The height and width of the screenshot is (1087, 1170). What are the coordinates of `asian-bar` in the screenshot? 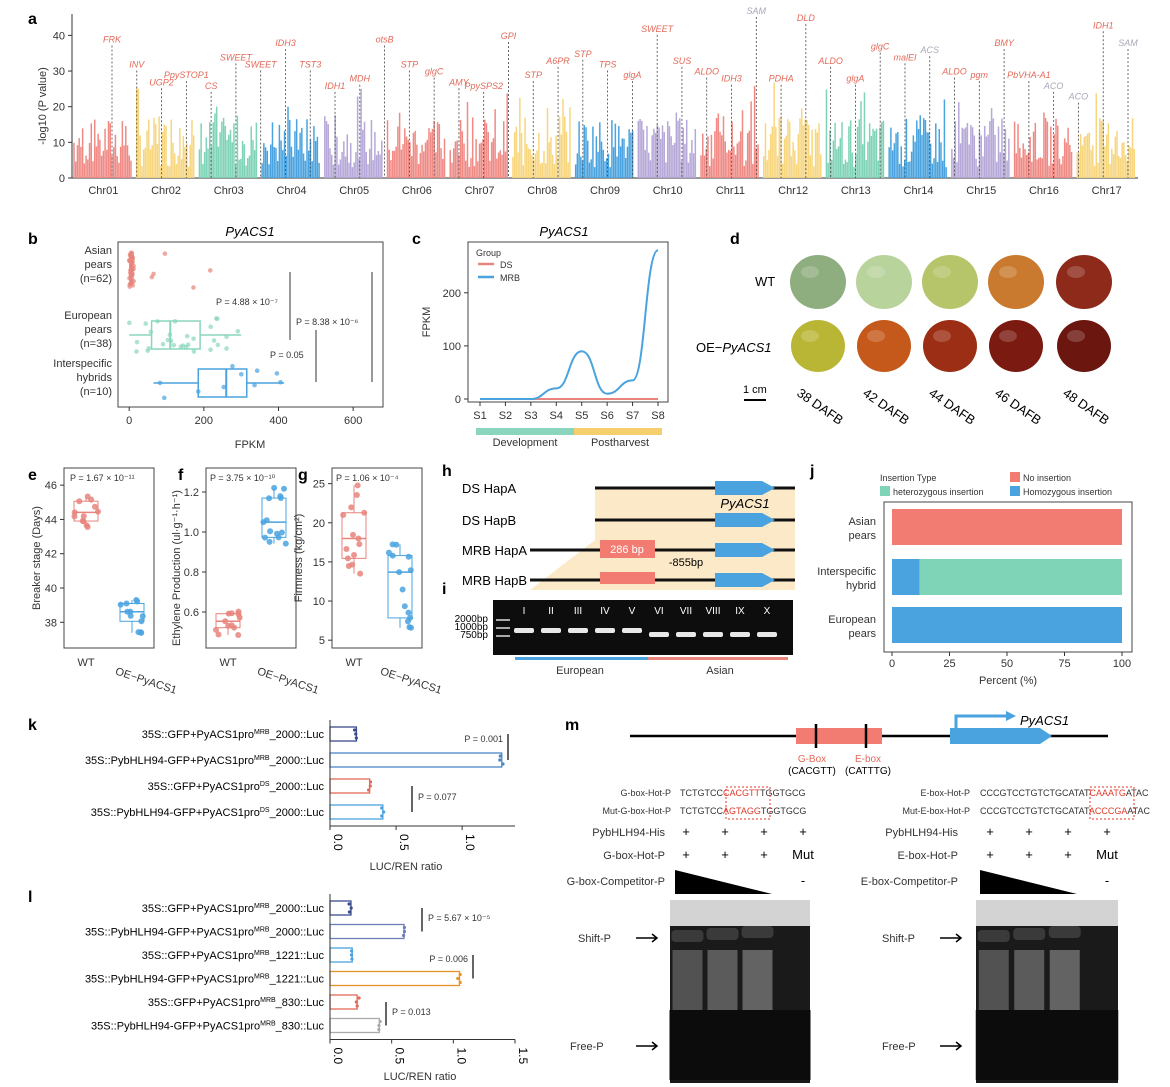 It's located at (718, 658).